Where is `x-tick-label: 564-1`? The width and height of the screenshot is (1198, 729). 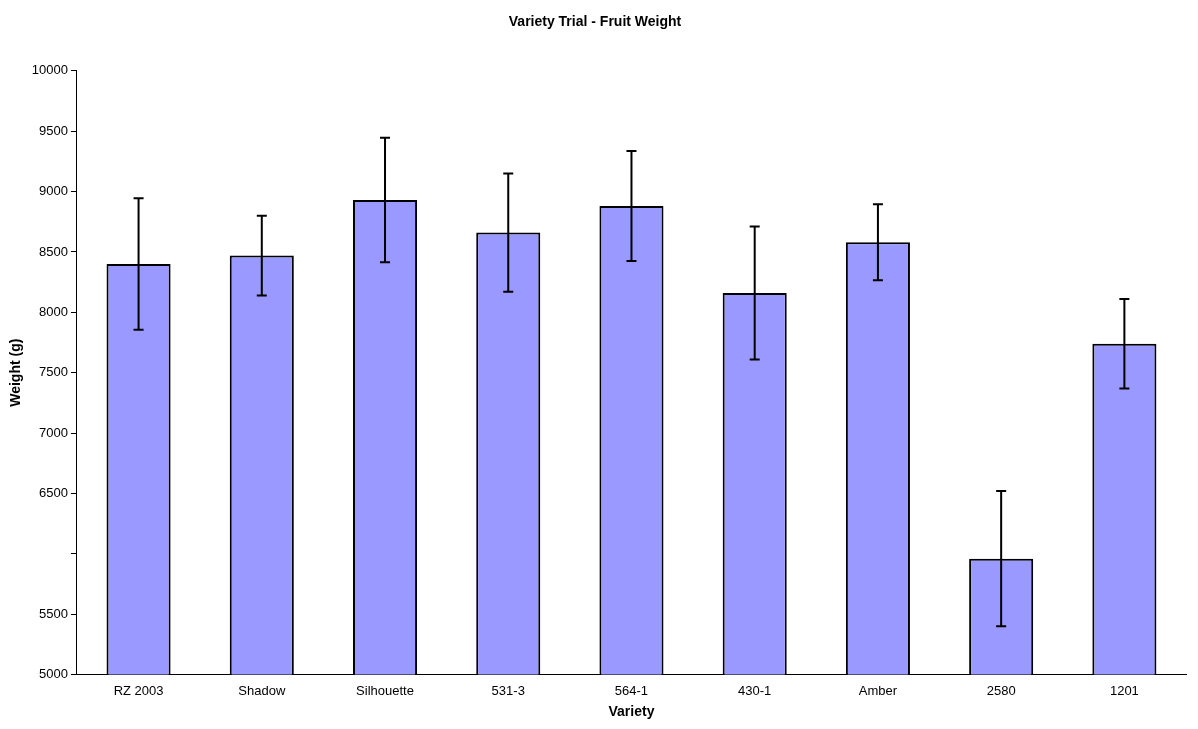 x-tick-label: 564-1 is located at coordinates (631, 690).